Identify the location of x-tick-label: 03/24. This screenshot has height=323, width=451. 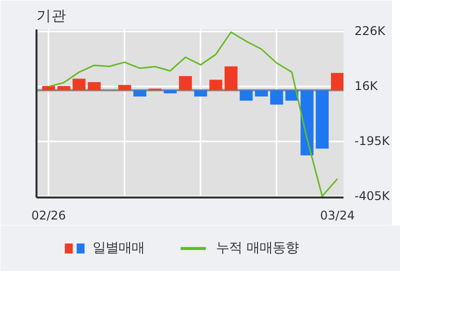
(337, 215).